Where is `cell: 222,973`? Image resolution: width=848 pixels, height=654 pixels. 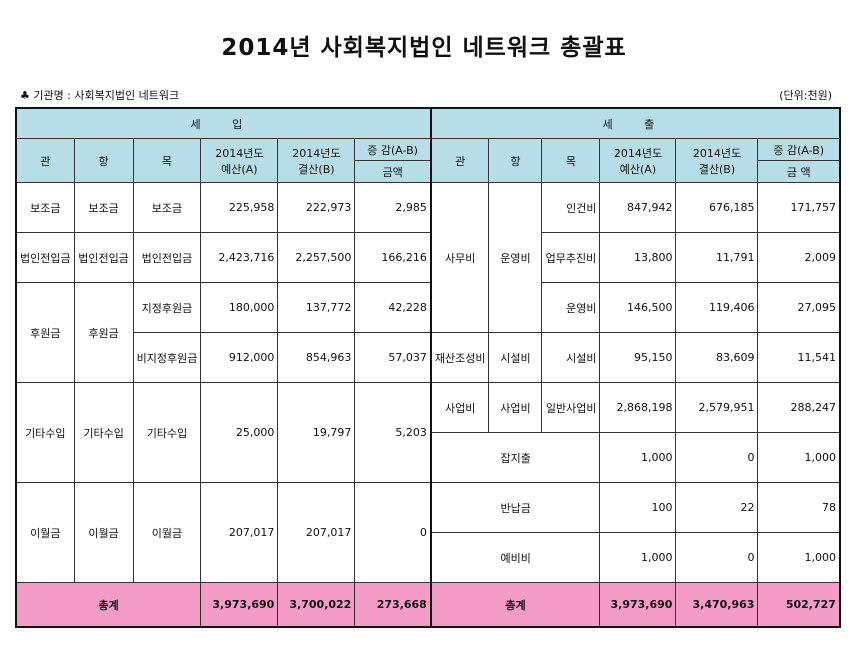 cell: 222,973 is located at coordinates (316, 207).